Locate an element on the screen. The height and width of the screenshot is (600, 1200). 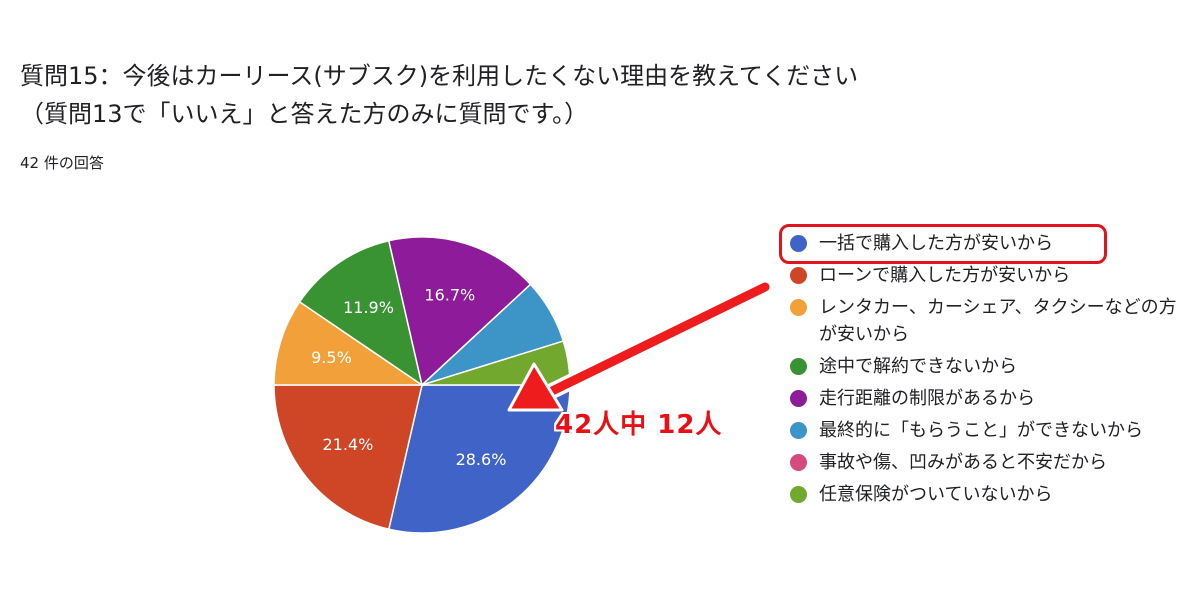
legend-item: ローンで購入した方が安いから is located at coordinates (990, 275).